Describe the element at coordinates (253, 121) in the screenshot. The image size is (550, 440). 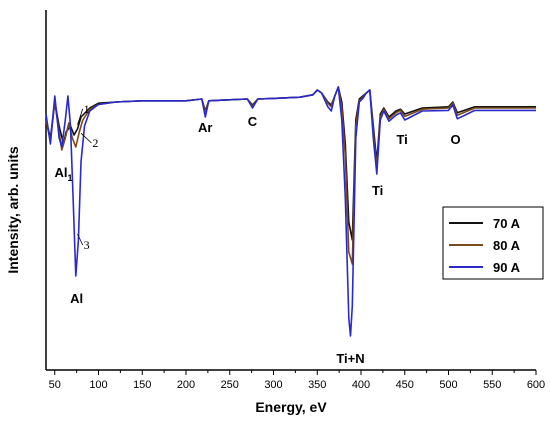
I see `peak-label: C` at that location.